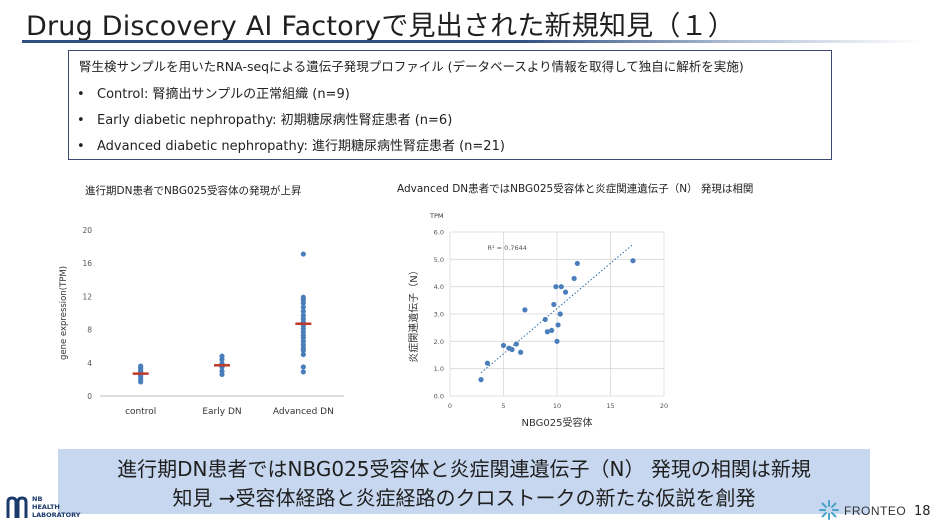  Describe the element at coordinates (380, 26) in the screenshot. I see `slide-title: Drug Discovery AI Factoryで見出された新規知見（１）` at that location.